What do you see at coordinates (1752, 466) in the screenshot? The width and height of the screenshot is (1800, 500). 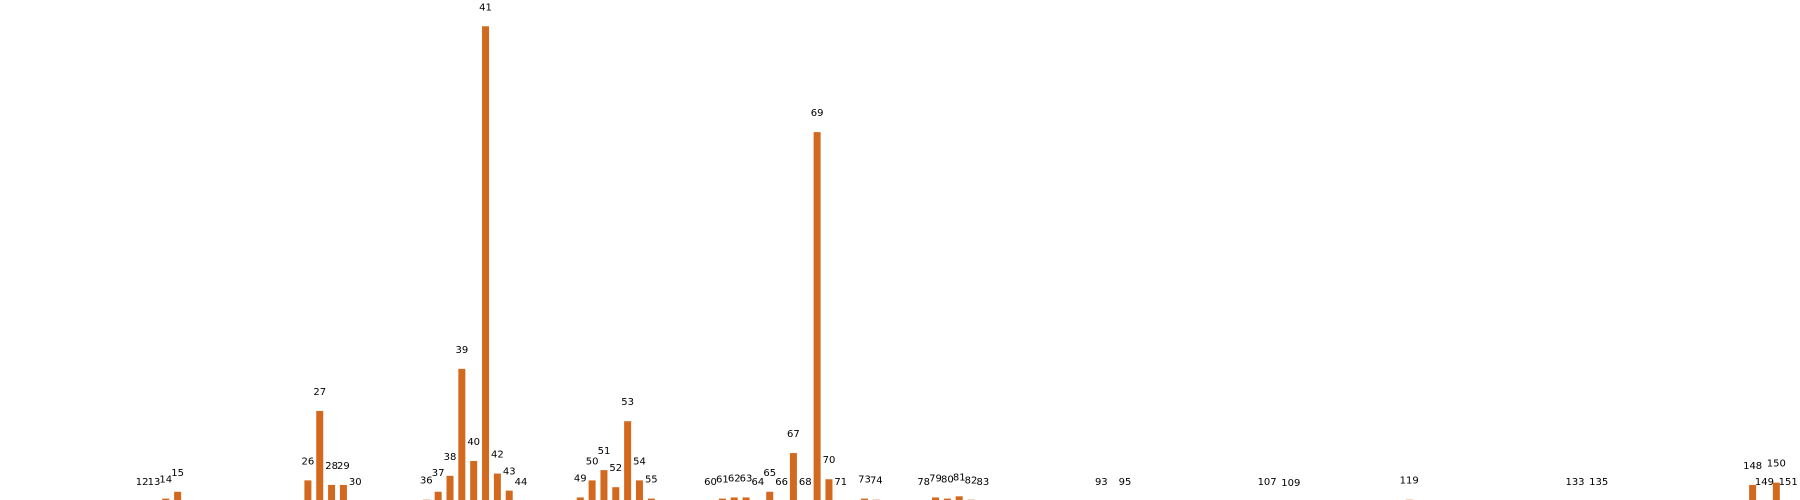 I see `bar-label-148: 148` at bounding box center [1752, 466].